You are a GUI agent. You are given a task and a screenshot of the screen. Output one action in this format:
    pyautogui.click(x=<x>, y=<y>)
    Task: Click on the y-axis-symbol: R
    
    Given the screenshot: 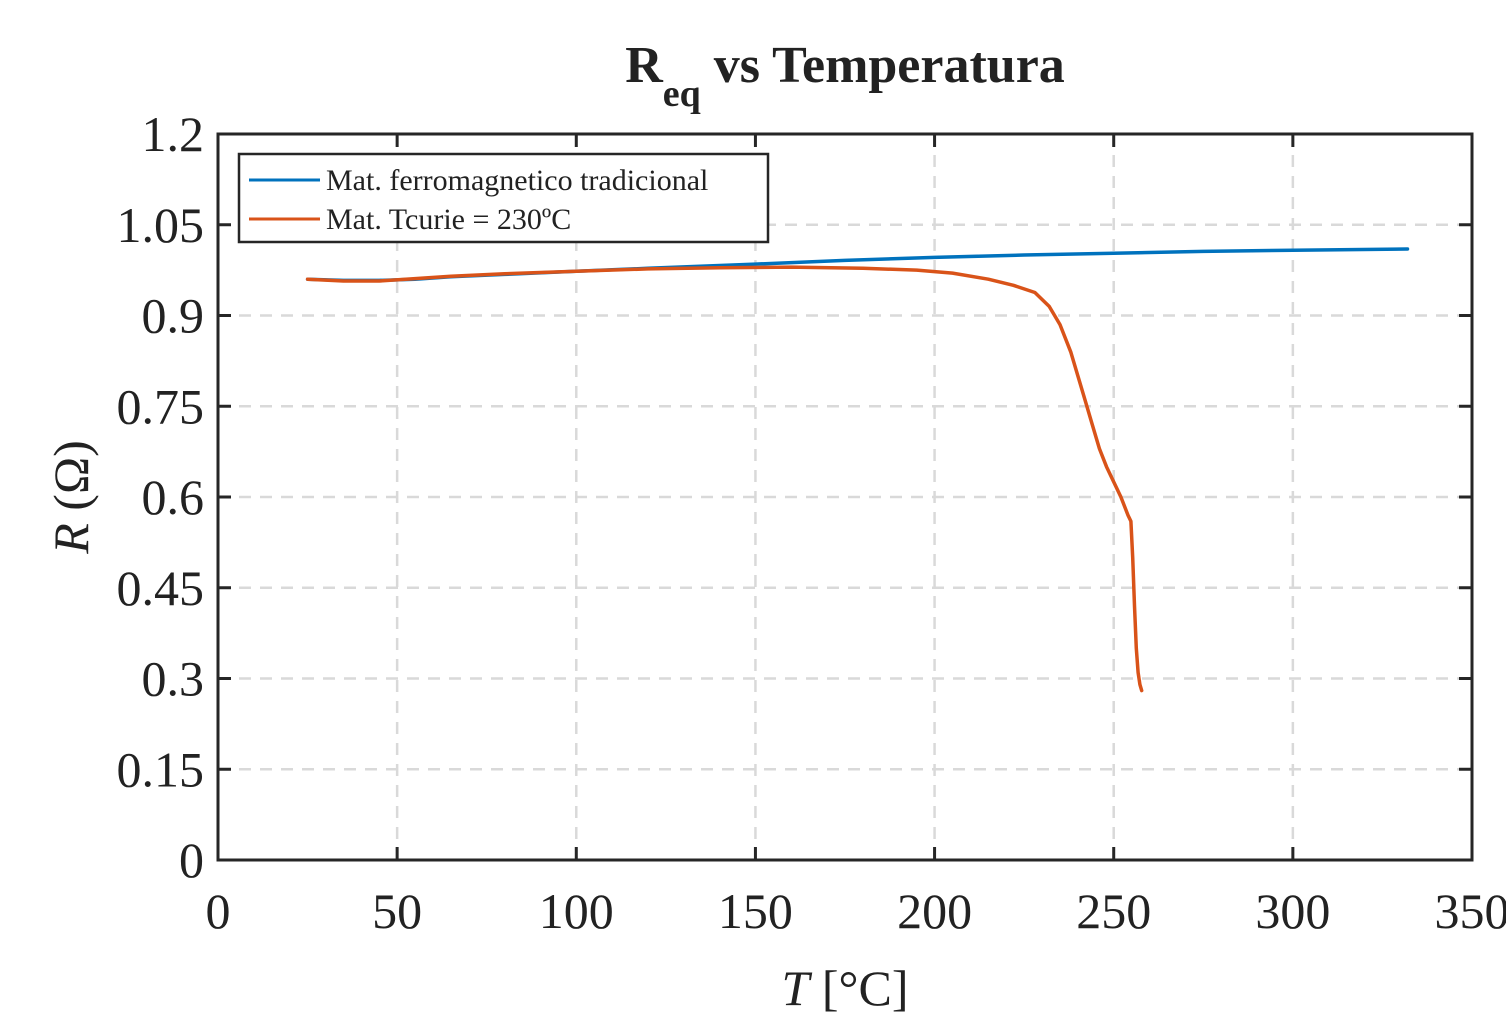 What is the action you would take?
    pyautogui.click(x=71, y=539)
    